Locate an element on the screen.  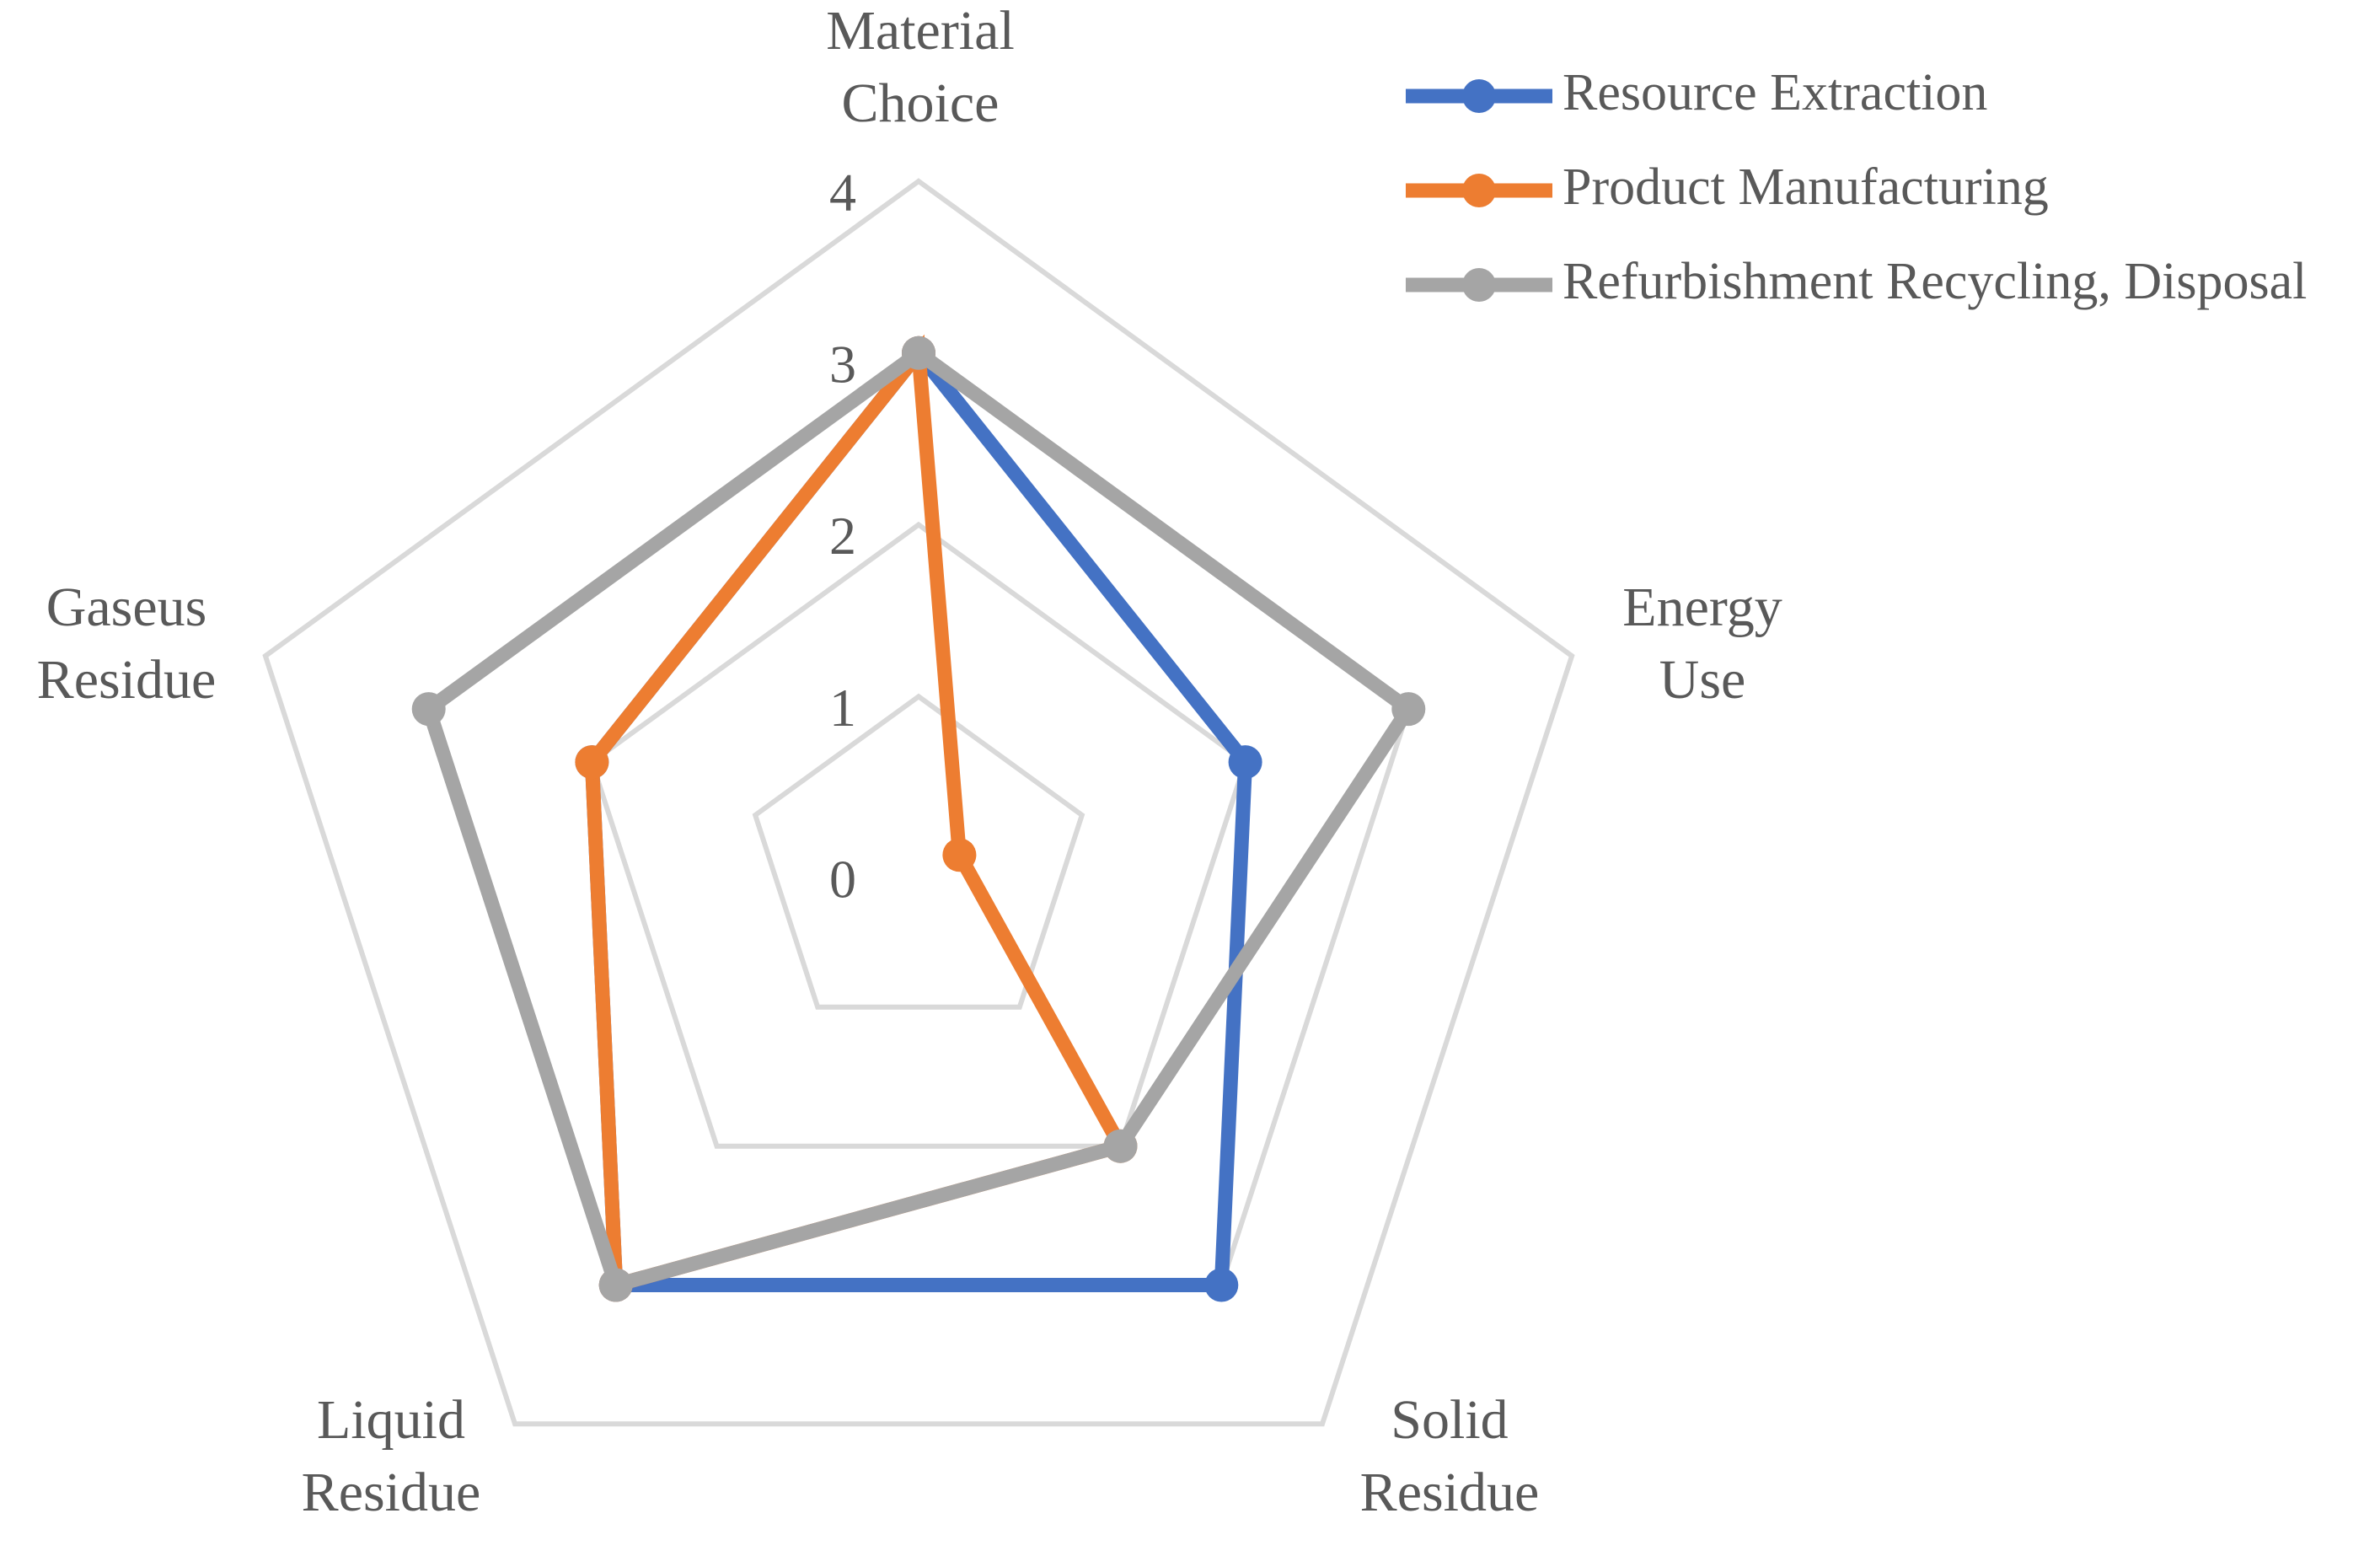
tick-label: 3 is located at coordinates (842, 364).